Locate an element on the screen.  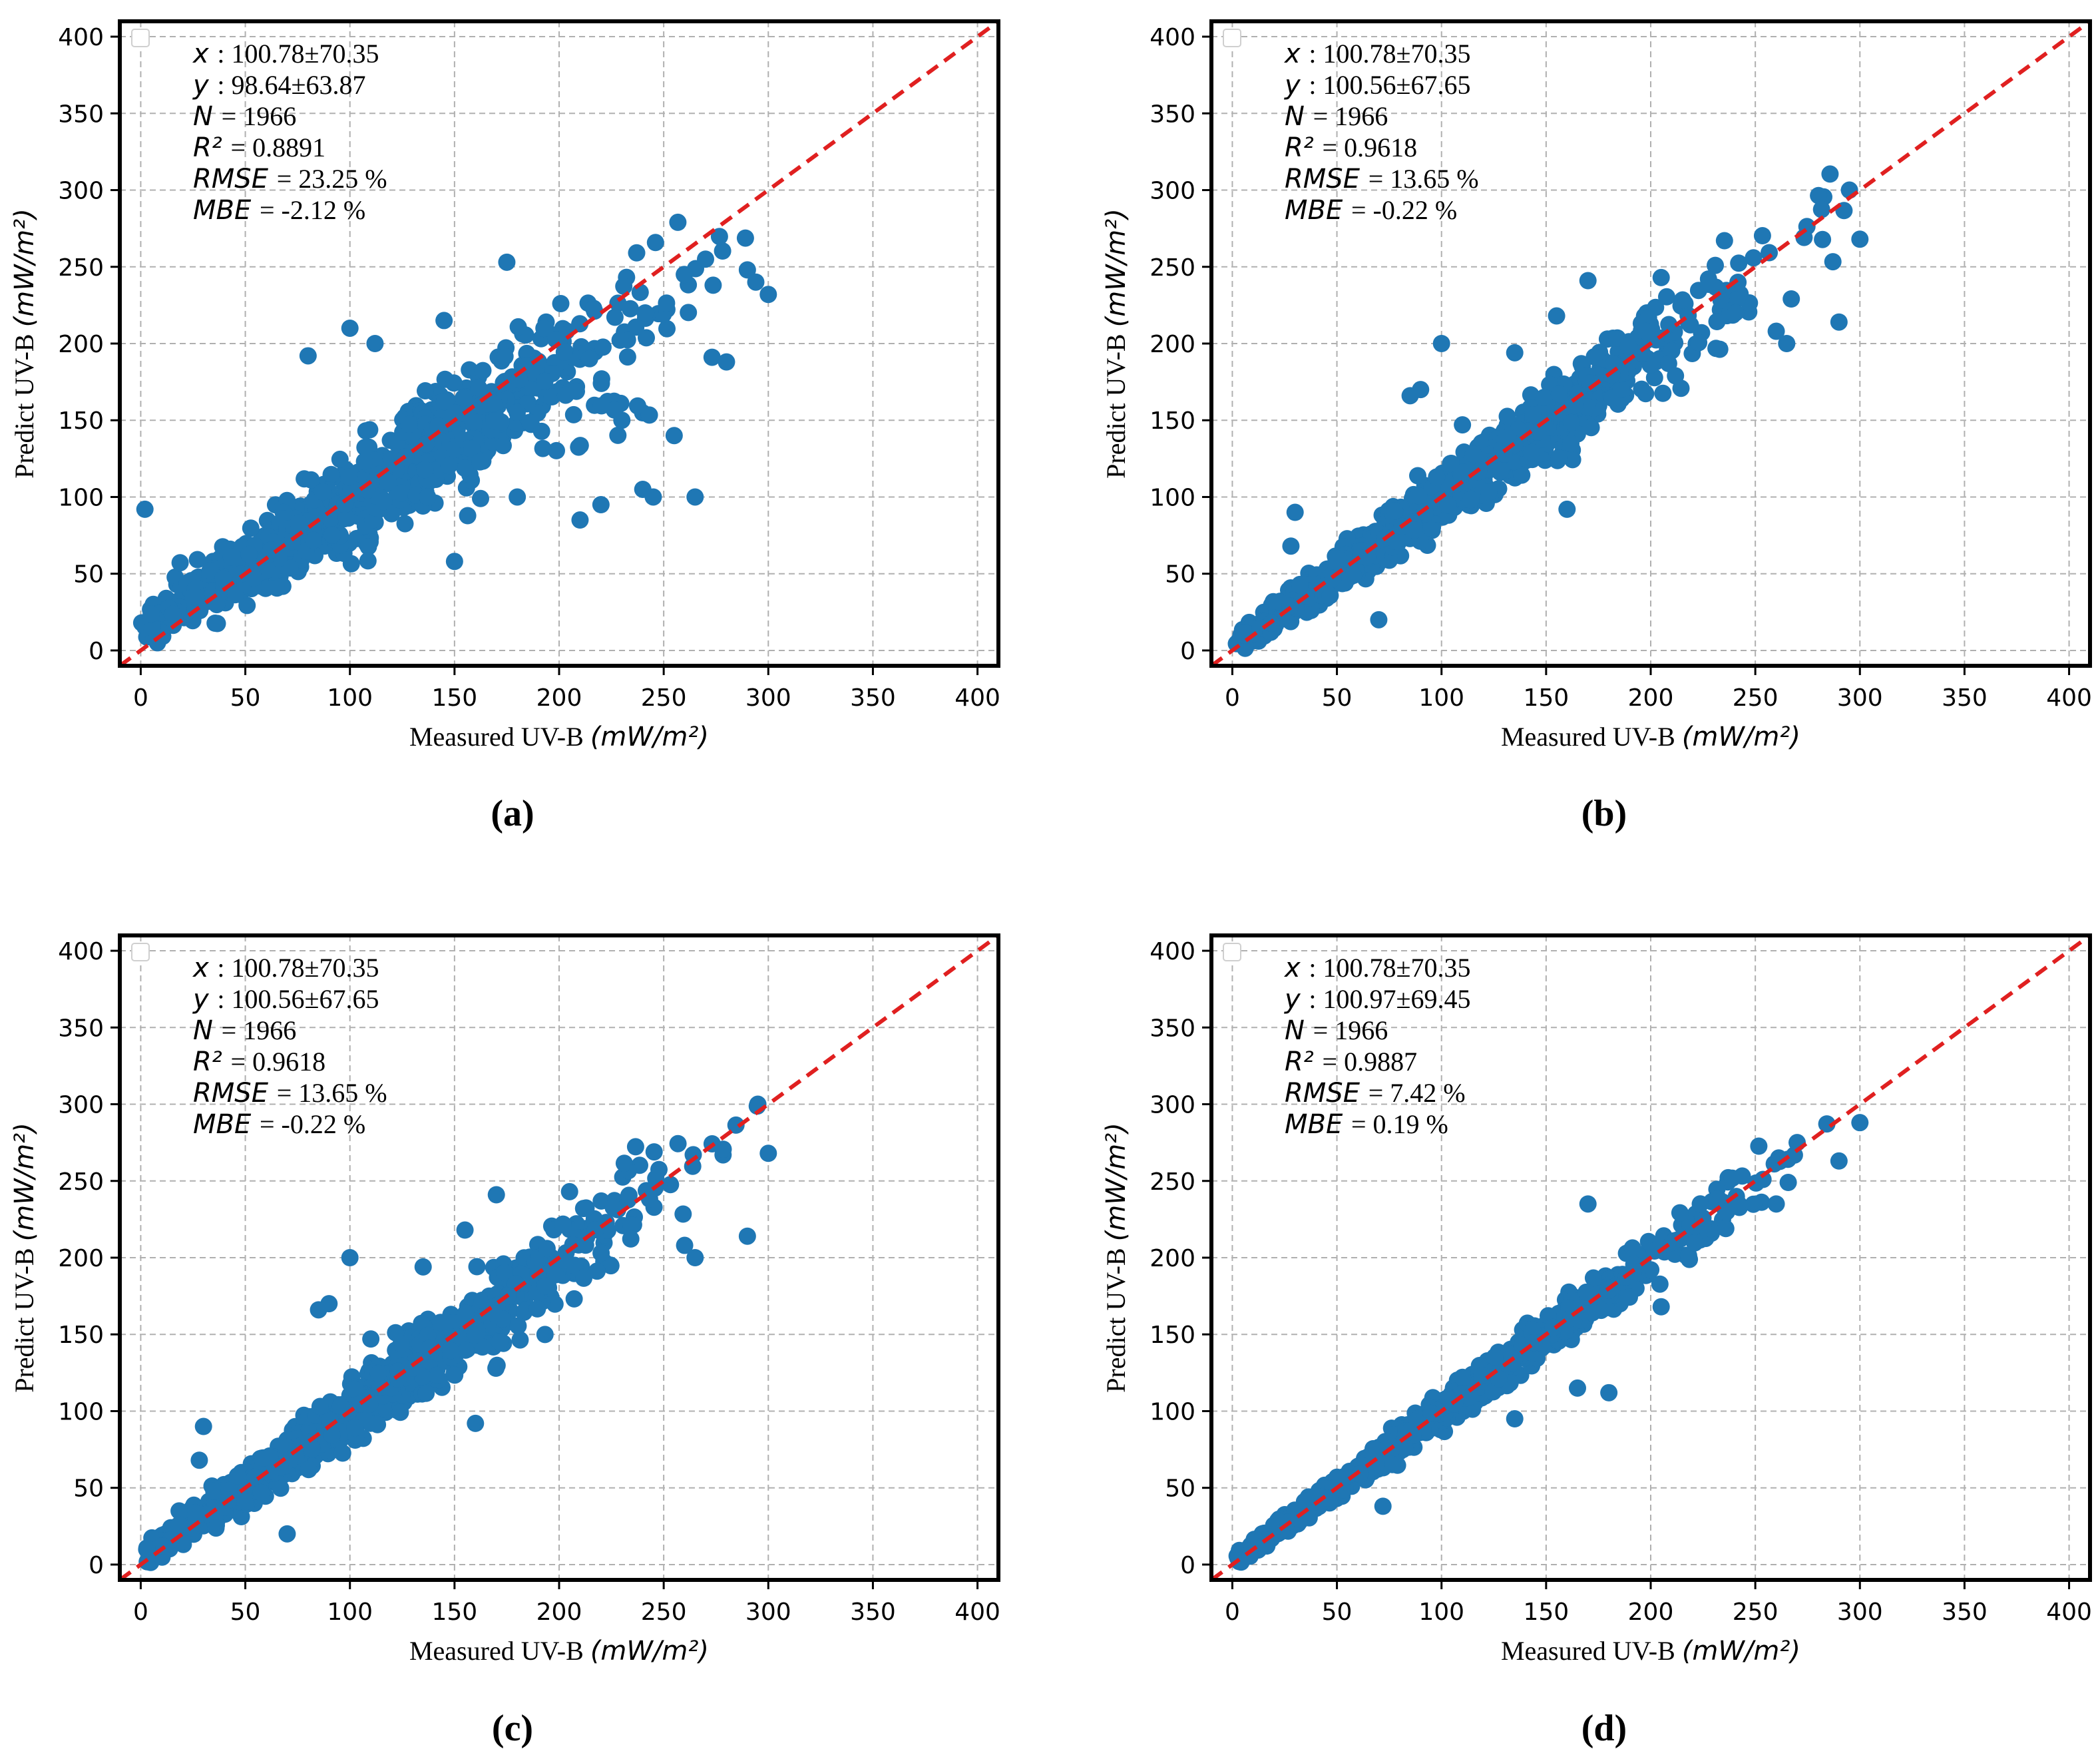
stat-value: = 23.25 % is located at coordinates (332, 179).